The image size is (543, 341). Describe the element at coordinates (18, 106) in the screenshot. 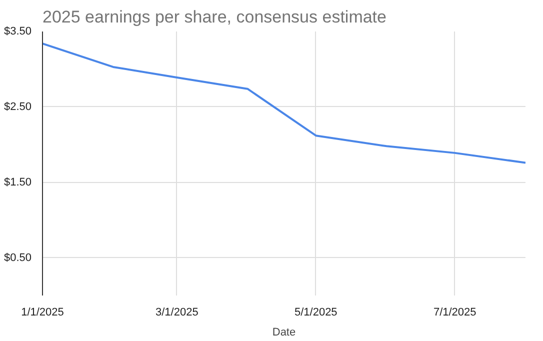

I see `y-tick-label: $2.50` at that location.